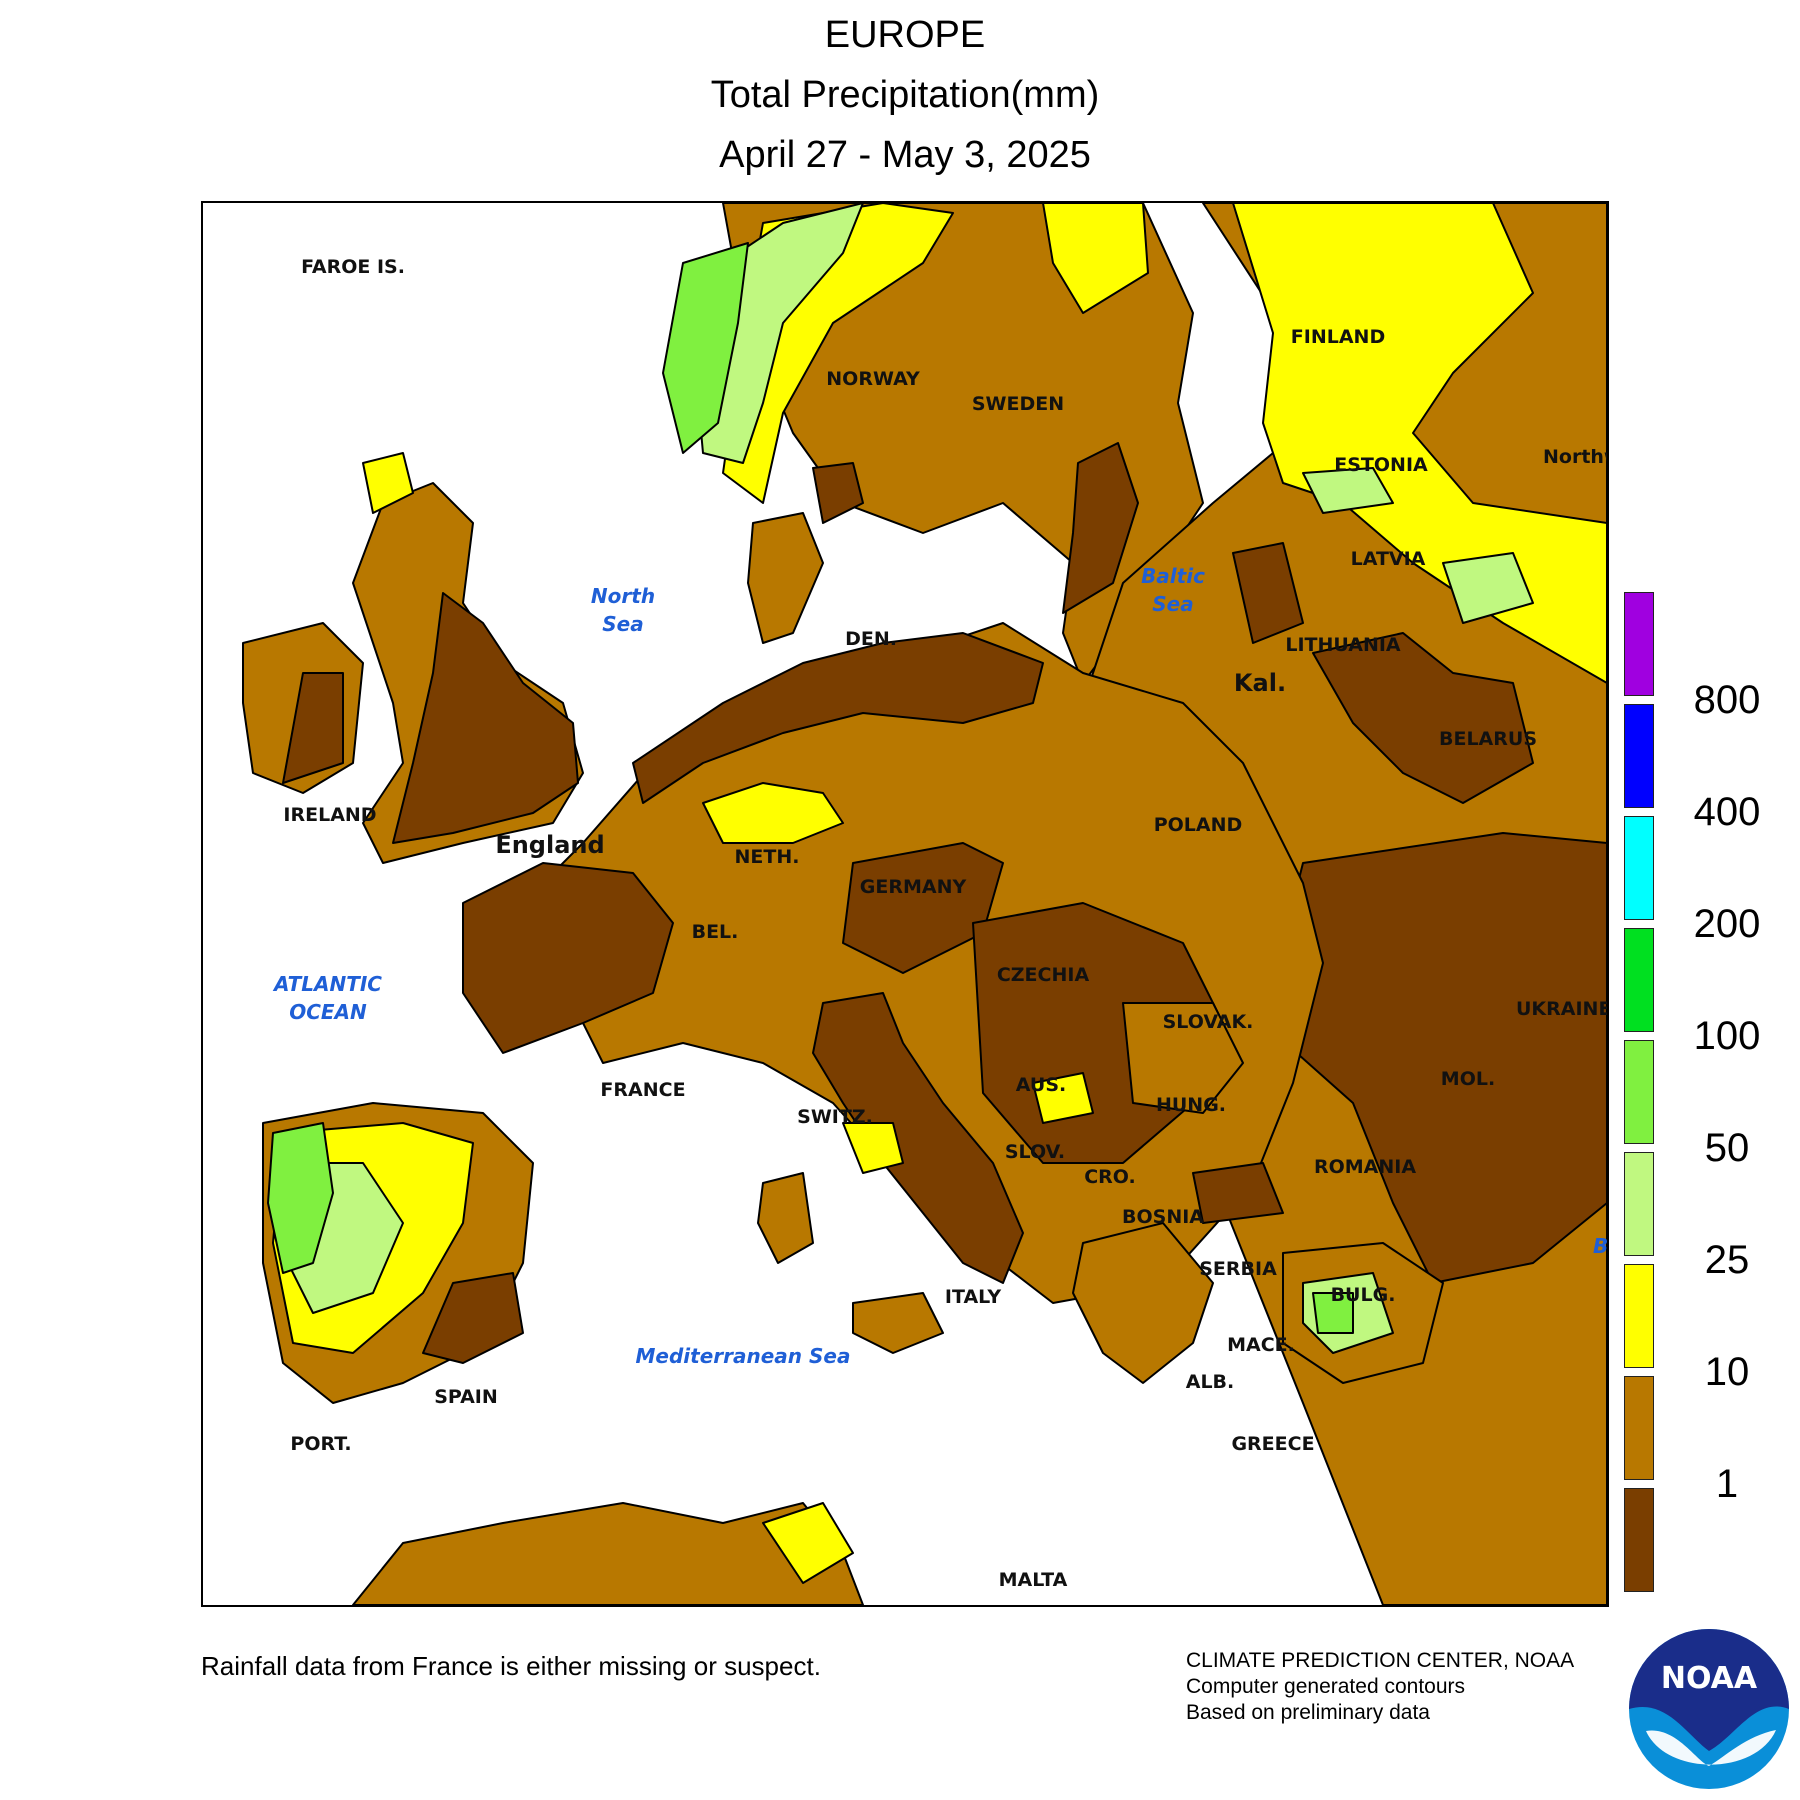 The height and width of the screenshot is (1800, 1800). I want to click on legend-tick-100: 100, so click(1727, 1036).